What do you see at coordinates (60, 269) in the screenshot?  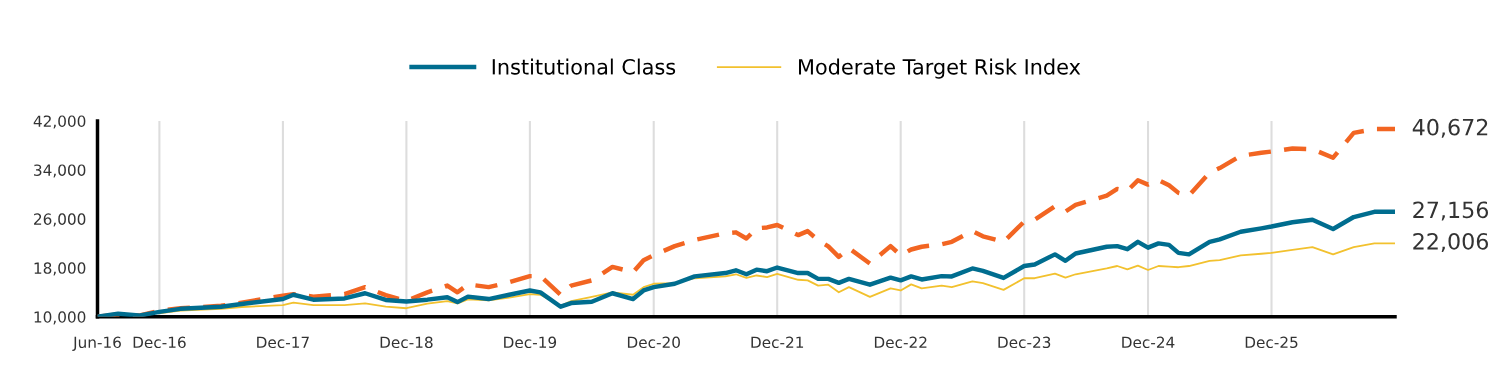 I see `y-tick-label: 18,000` at bounding box center [60, 269].